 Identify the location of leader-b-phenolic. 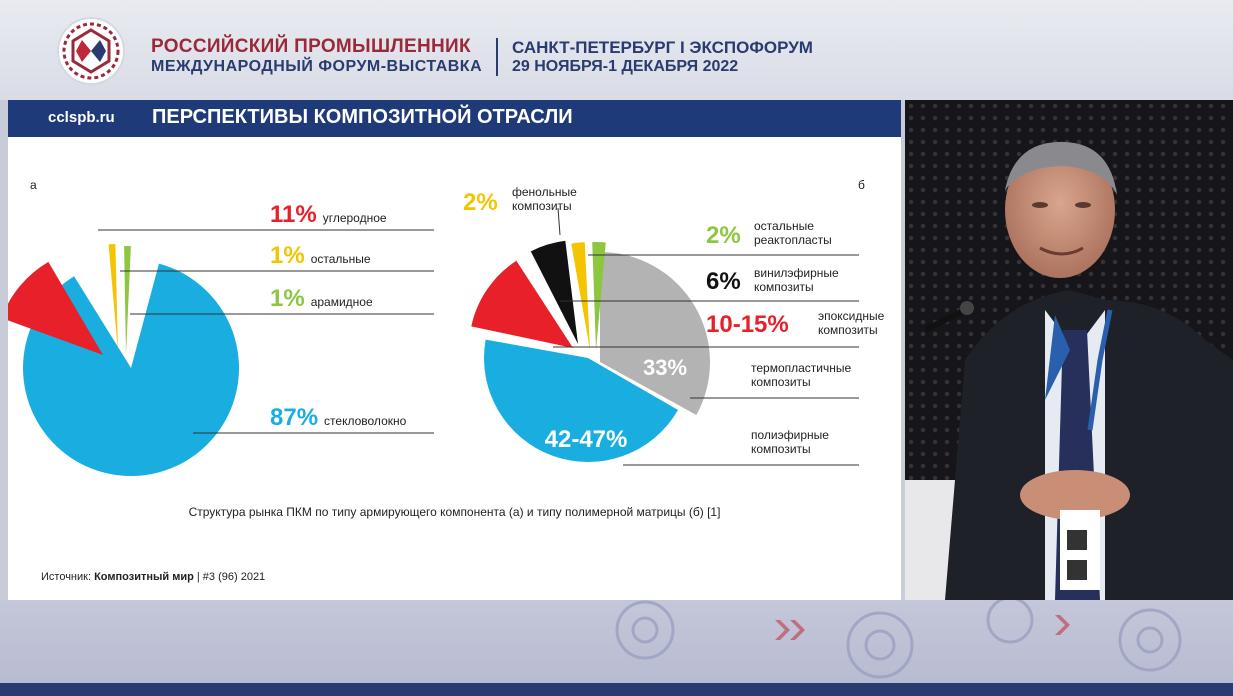
(559, 221).